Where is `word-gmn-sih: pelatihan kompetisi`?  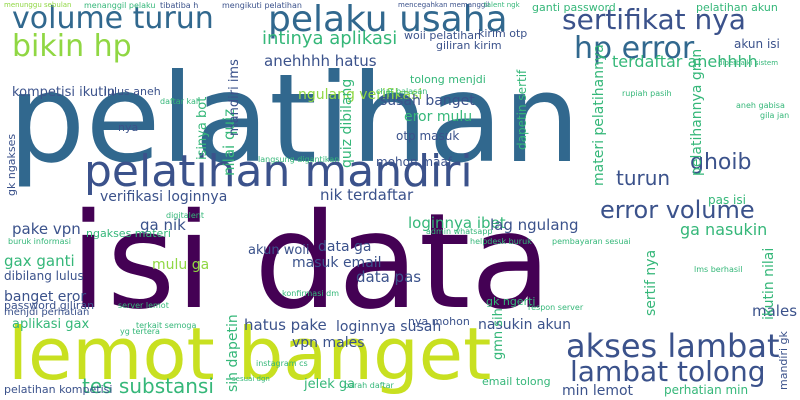
word-gmn-sih: pelatihan kompetisi is located at coordinates (58, 389).